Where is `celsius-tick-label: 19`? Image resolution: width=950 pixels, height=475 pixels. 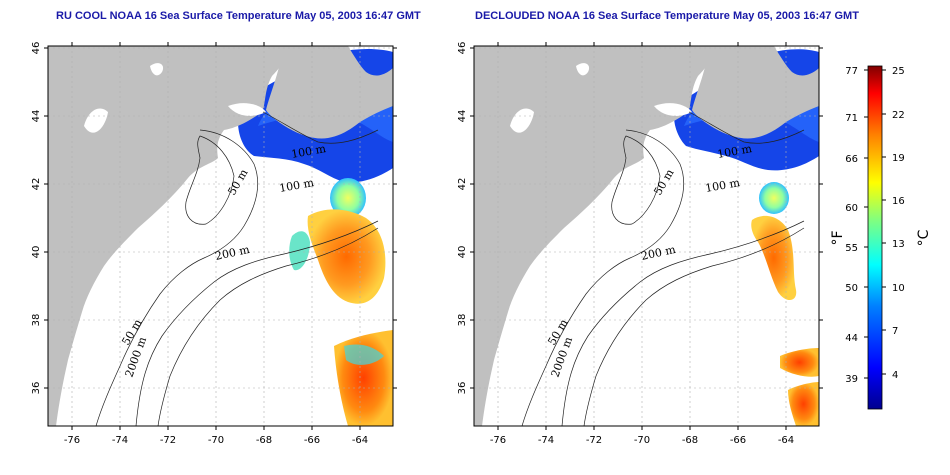
celsius-tick-label: 19 is located at coordinates (898, 158).